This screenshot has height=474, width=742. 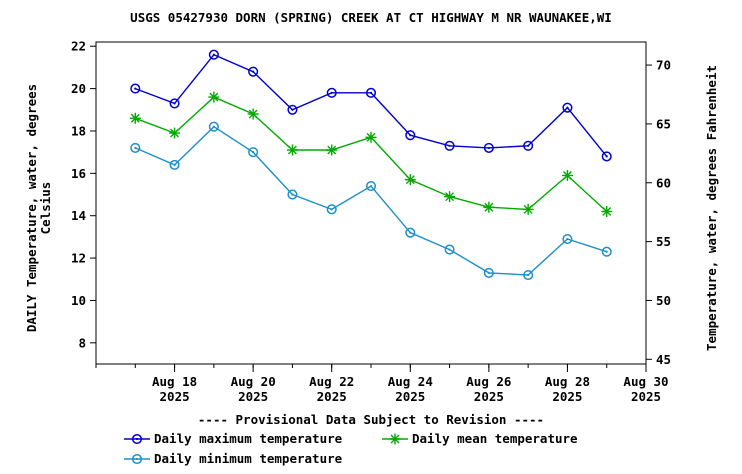 I want to click on legend-marker-shape-min-dot, so click(x=137, y=459).